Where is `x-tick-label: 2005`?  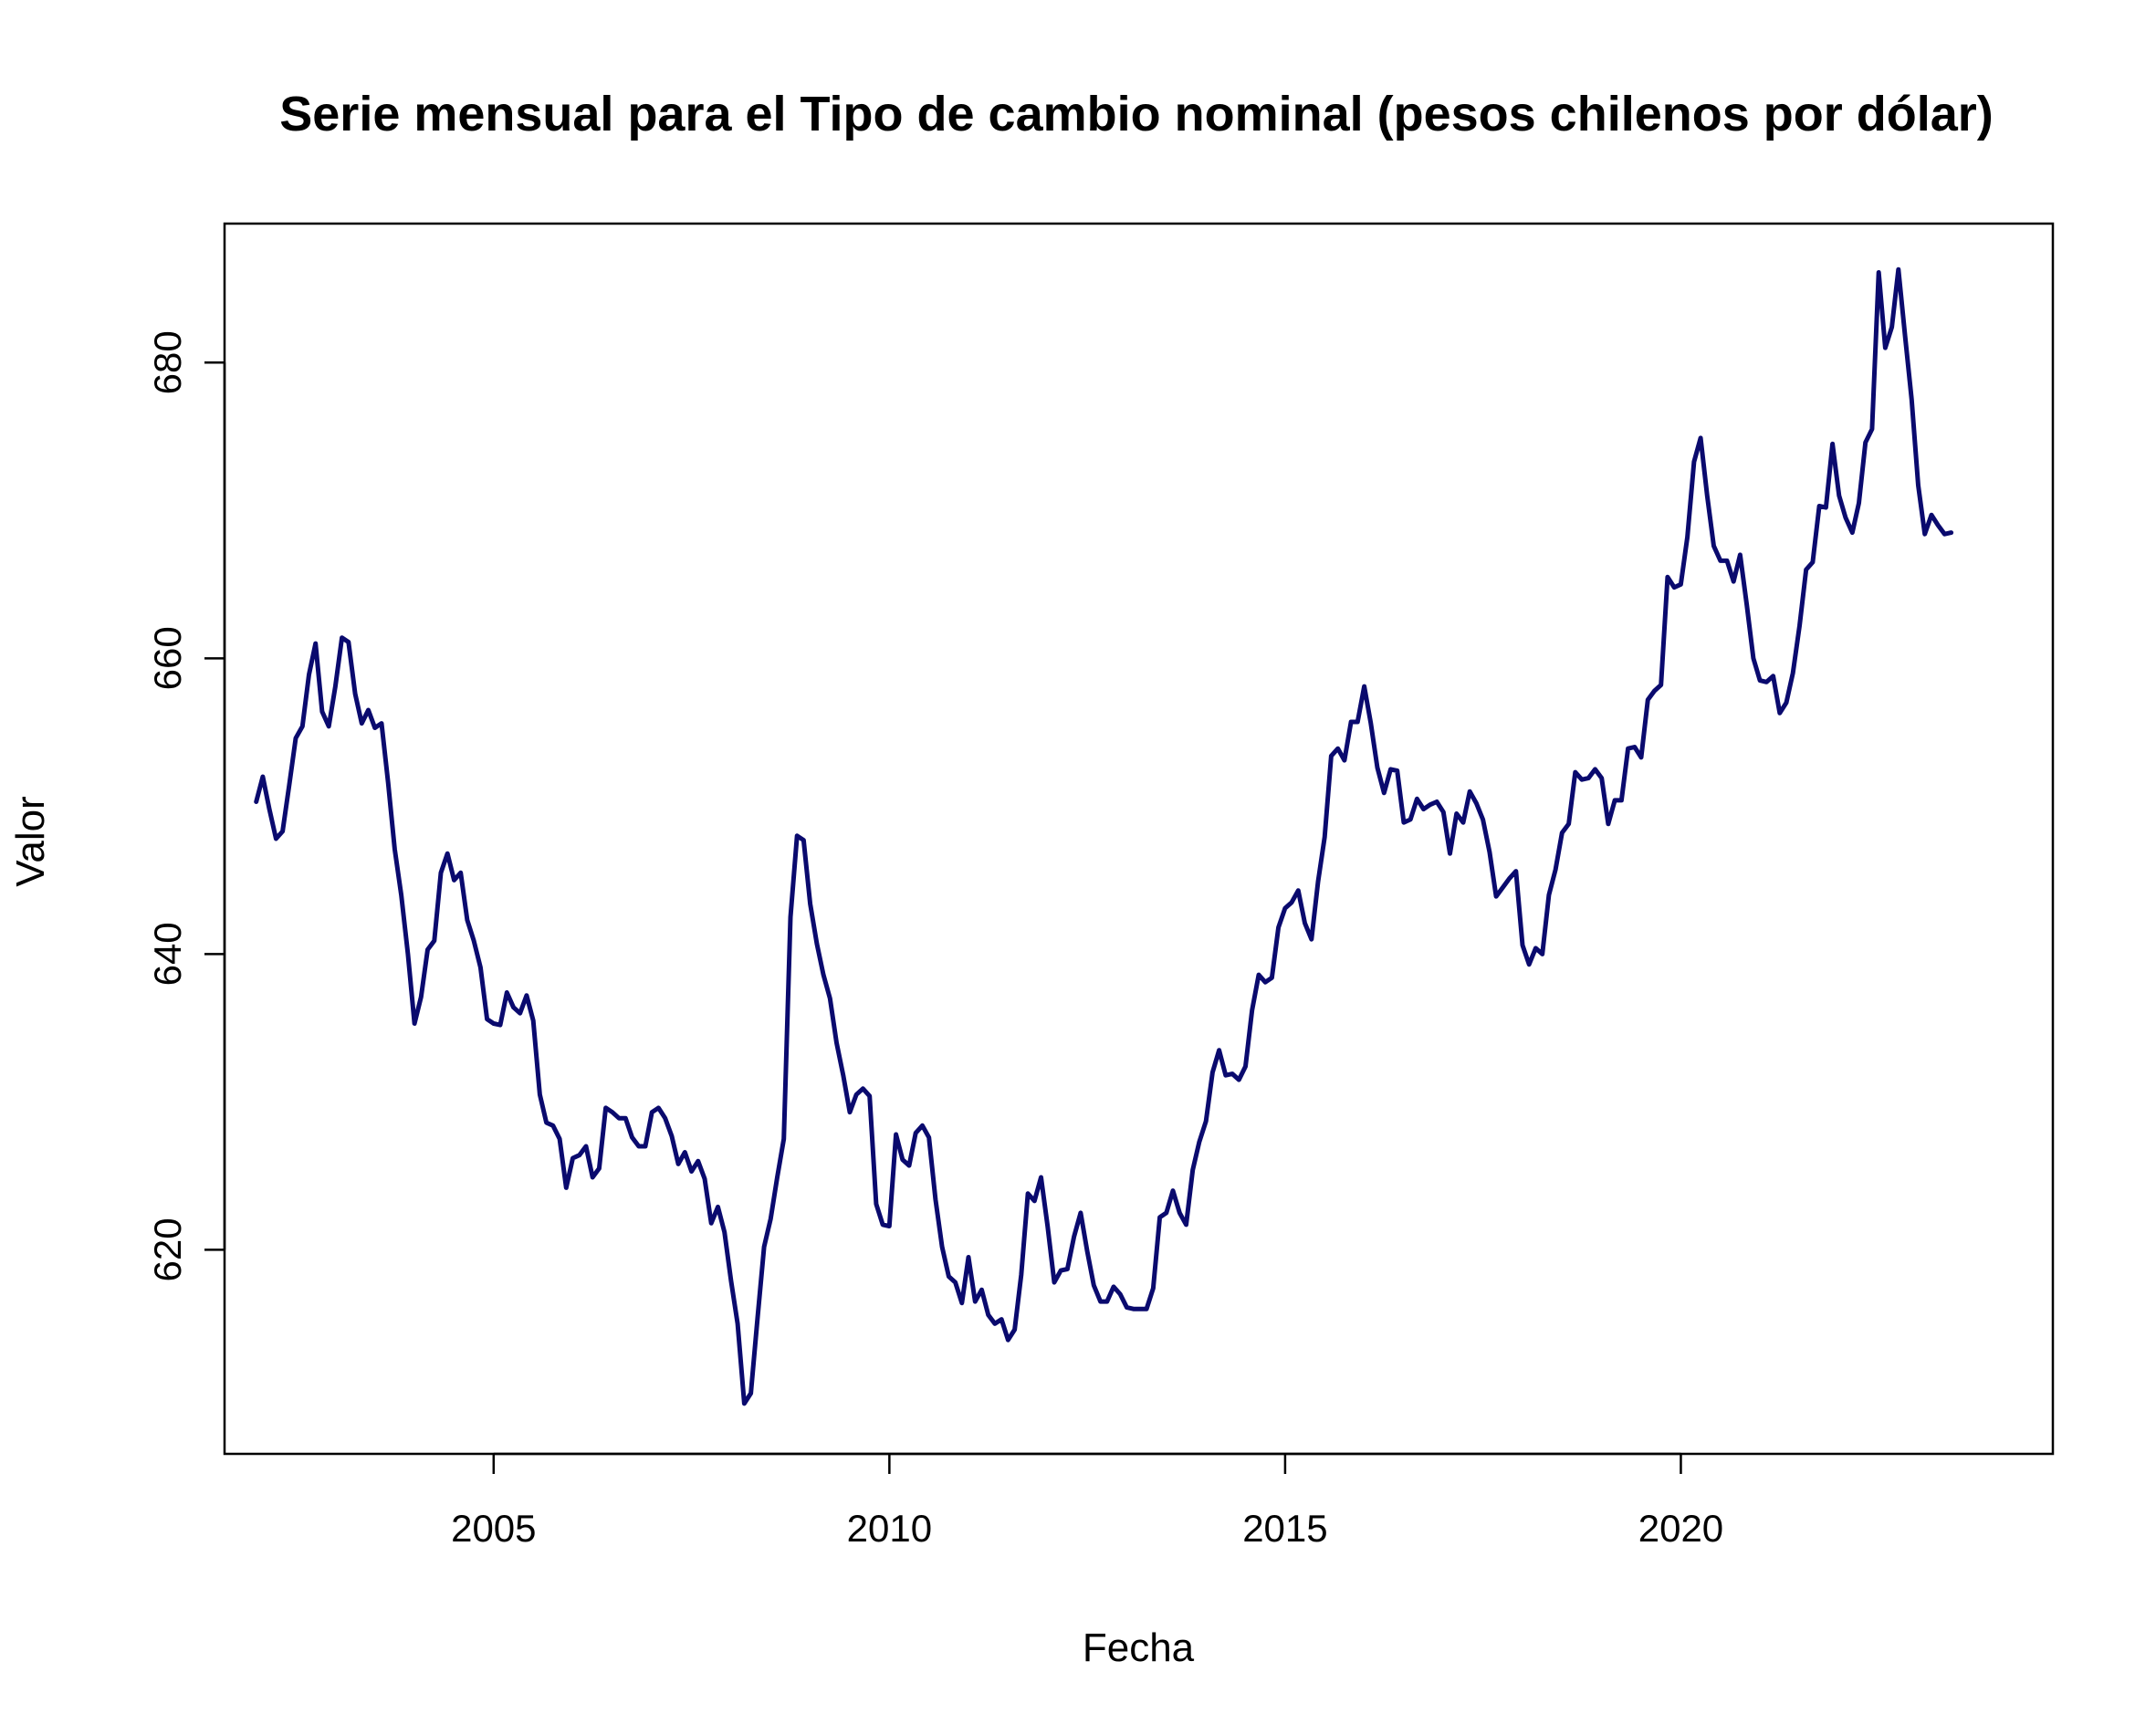
x-tick-label: 2005 is located at coordinates (493, 1528).